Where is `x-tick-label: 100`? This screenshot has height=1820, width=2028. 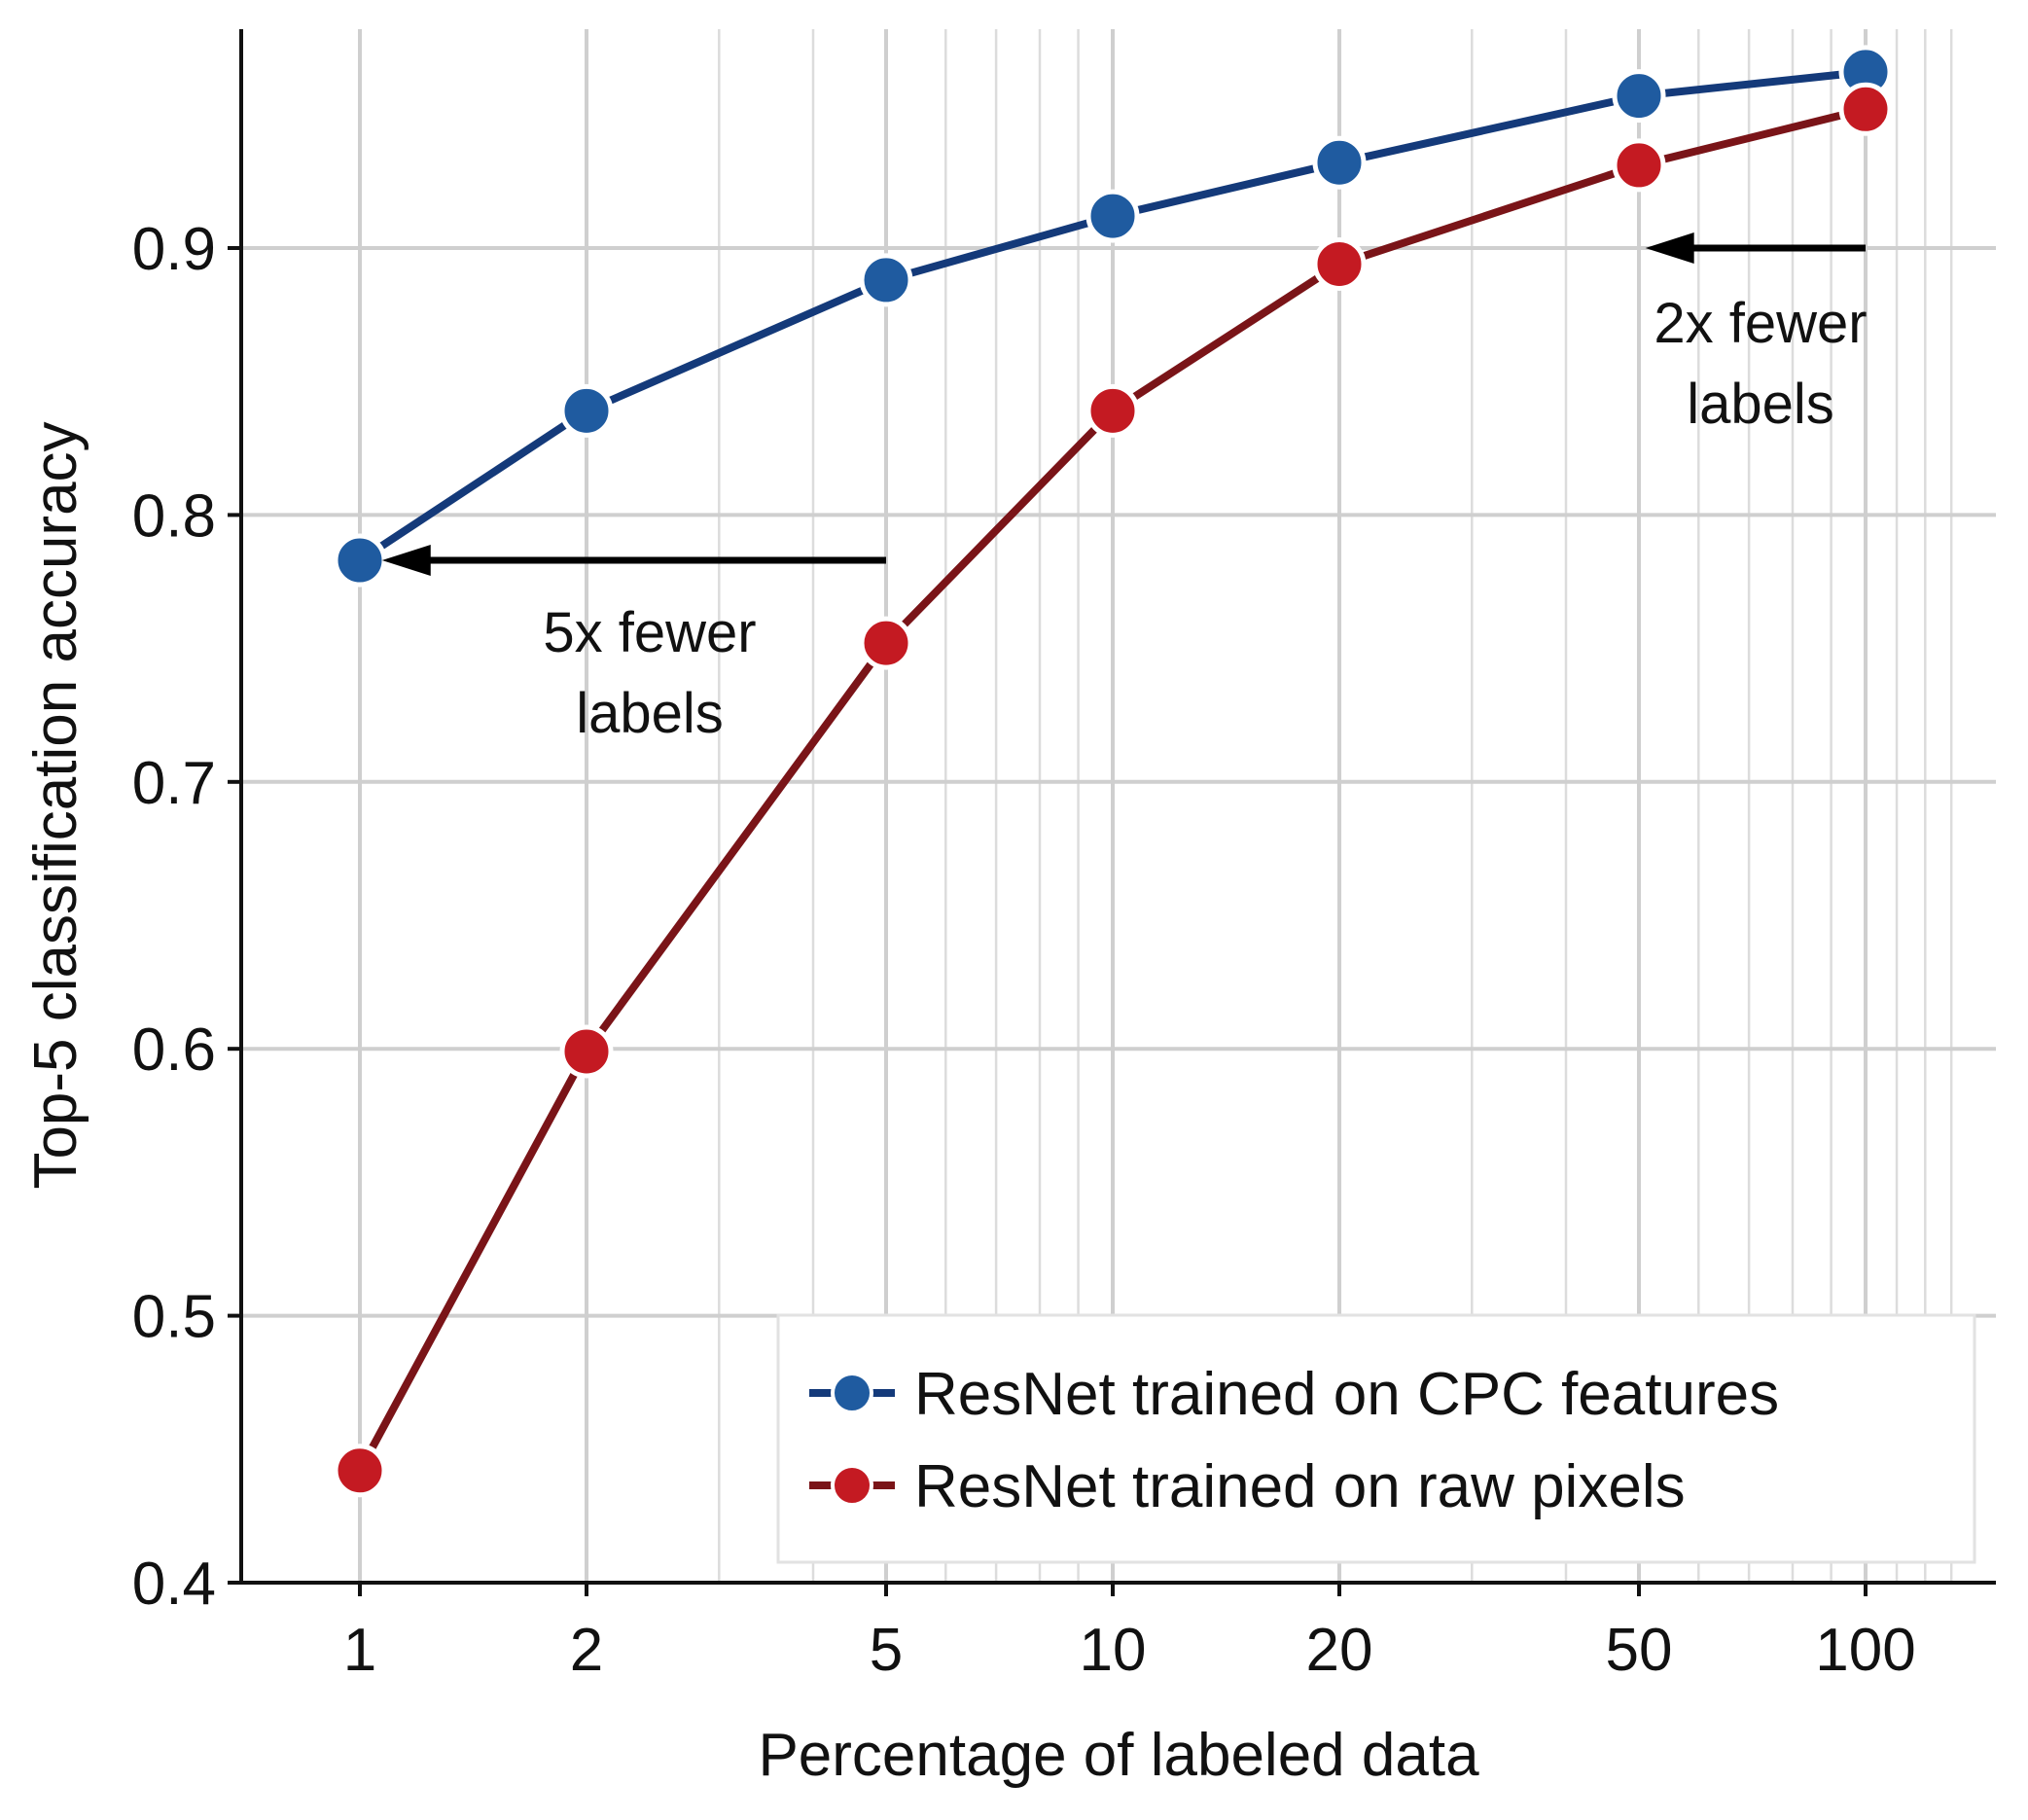
x-tick-label: 100 is located at coordinates (1865, 1650).